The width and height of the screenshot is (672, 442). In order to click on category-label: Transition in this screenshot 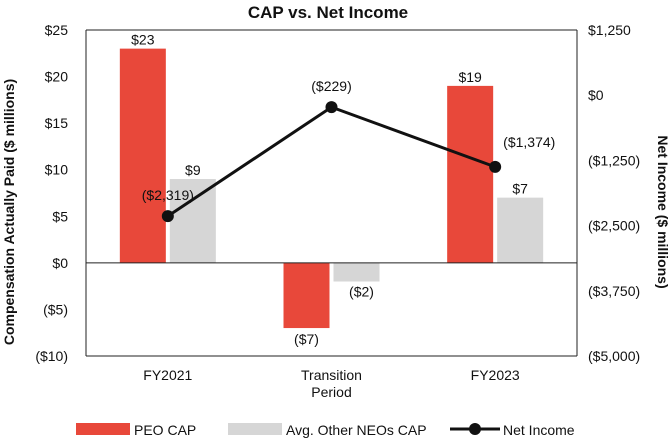, I will do `click(331, 375)`.